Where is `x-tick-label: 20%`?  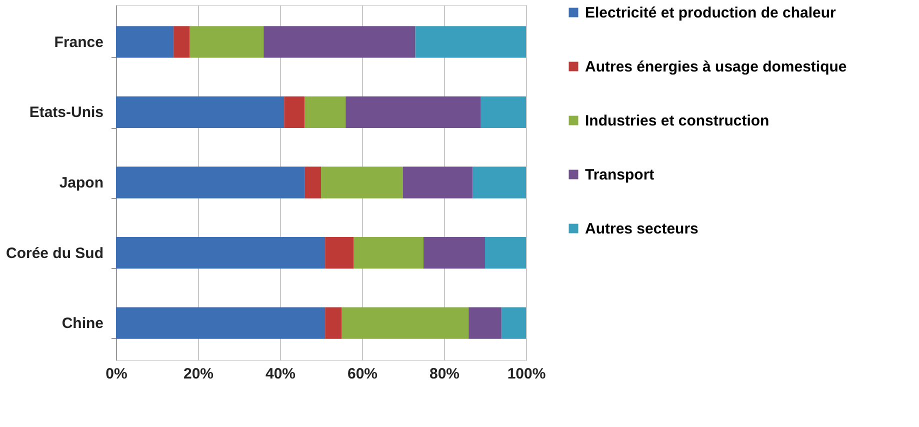
x-tick-label: 20% is located at coordinates (198, 374).